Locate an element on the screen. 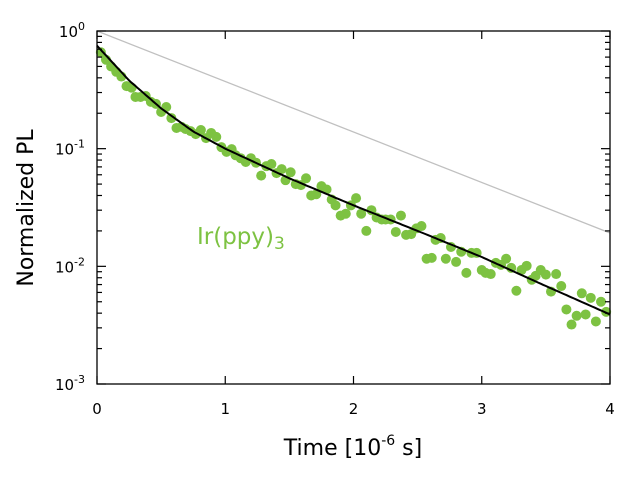 The image size is (640, 477). y-axis-label: Normalized PL is located at coordinates (26, 208).